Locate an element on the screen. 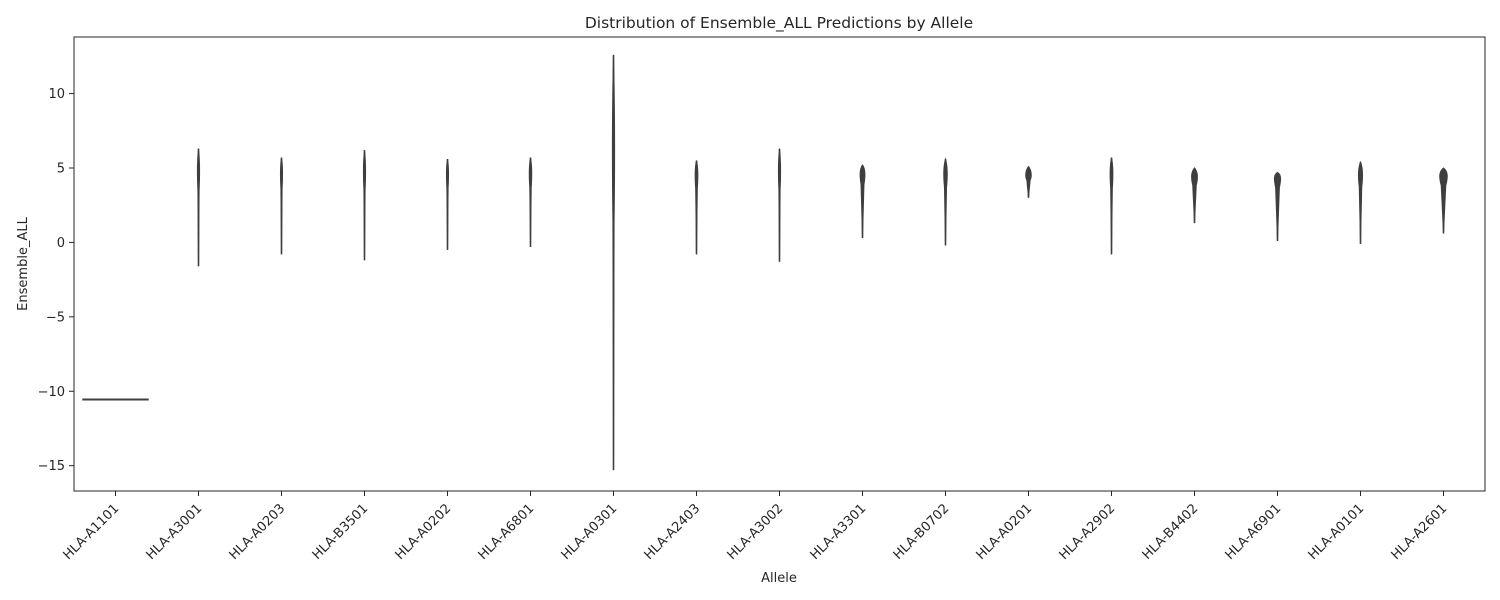 The image size is (1500, 600). y-axis-title: Ensemble_ALL is located at coordinates (23, 263).